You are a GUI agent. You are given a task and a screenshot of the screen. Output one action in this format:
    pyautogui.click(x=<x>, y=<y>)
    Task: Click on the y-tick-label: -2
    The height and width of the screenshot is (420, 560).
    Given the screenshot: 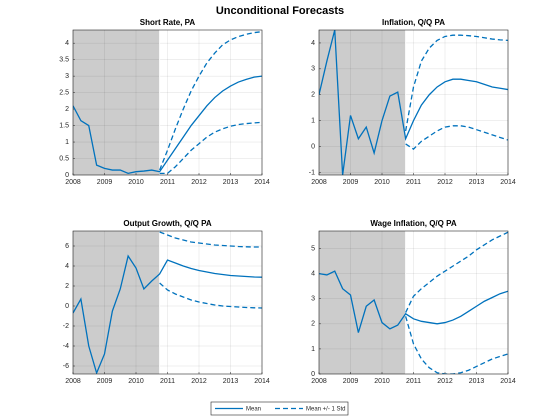 What is the action you would take?
    pyautogui.click(x=66, y=326)
    